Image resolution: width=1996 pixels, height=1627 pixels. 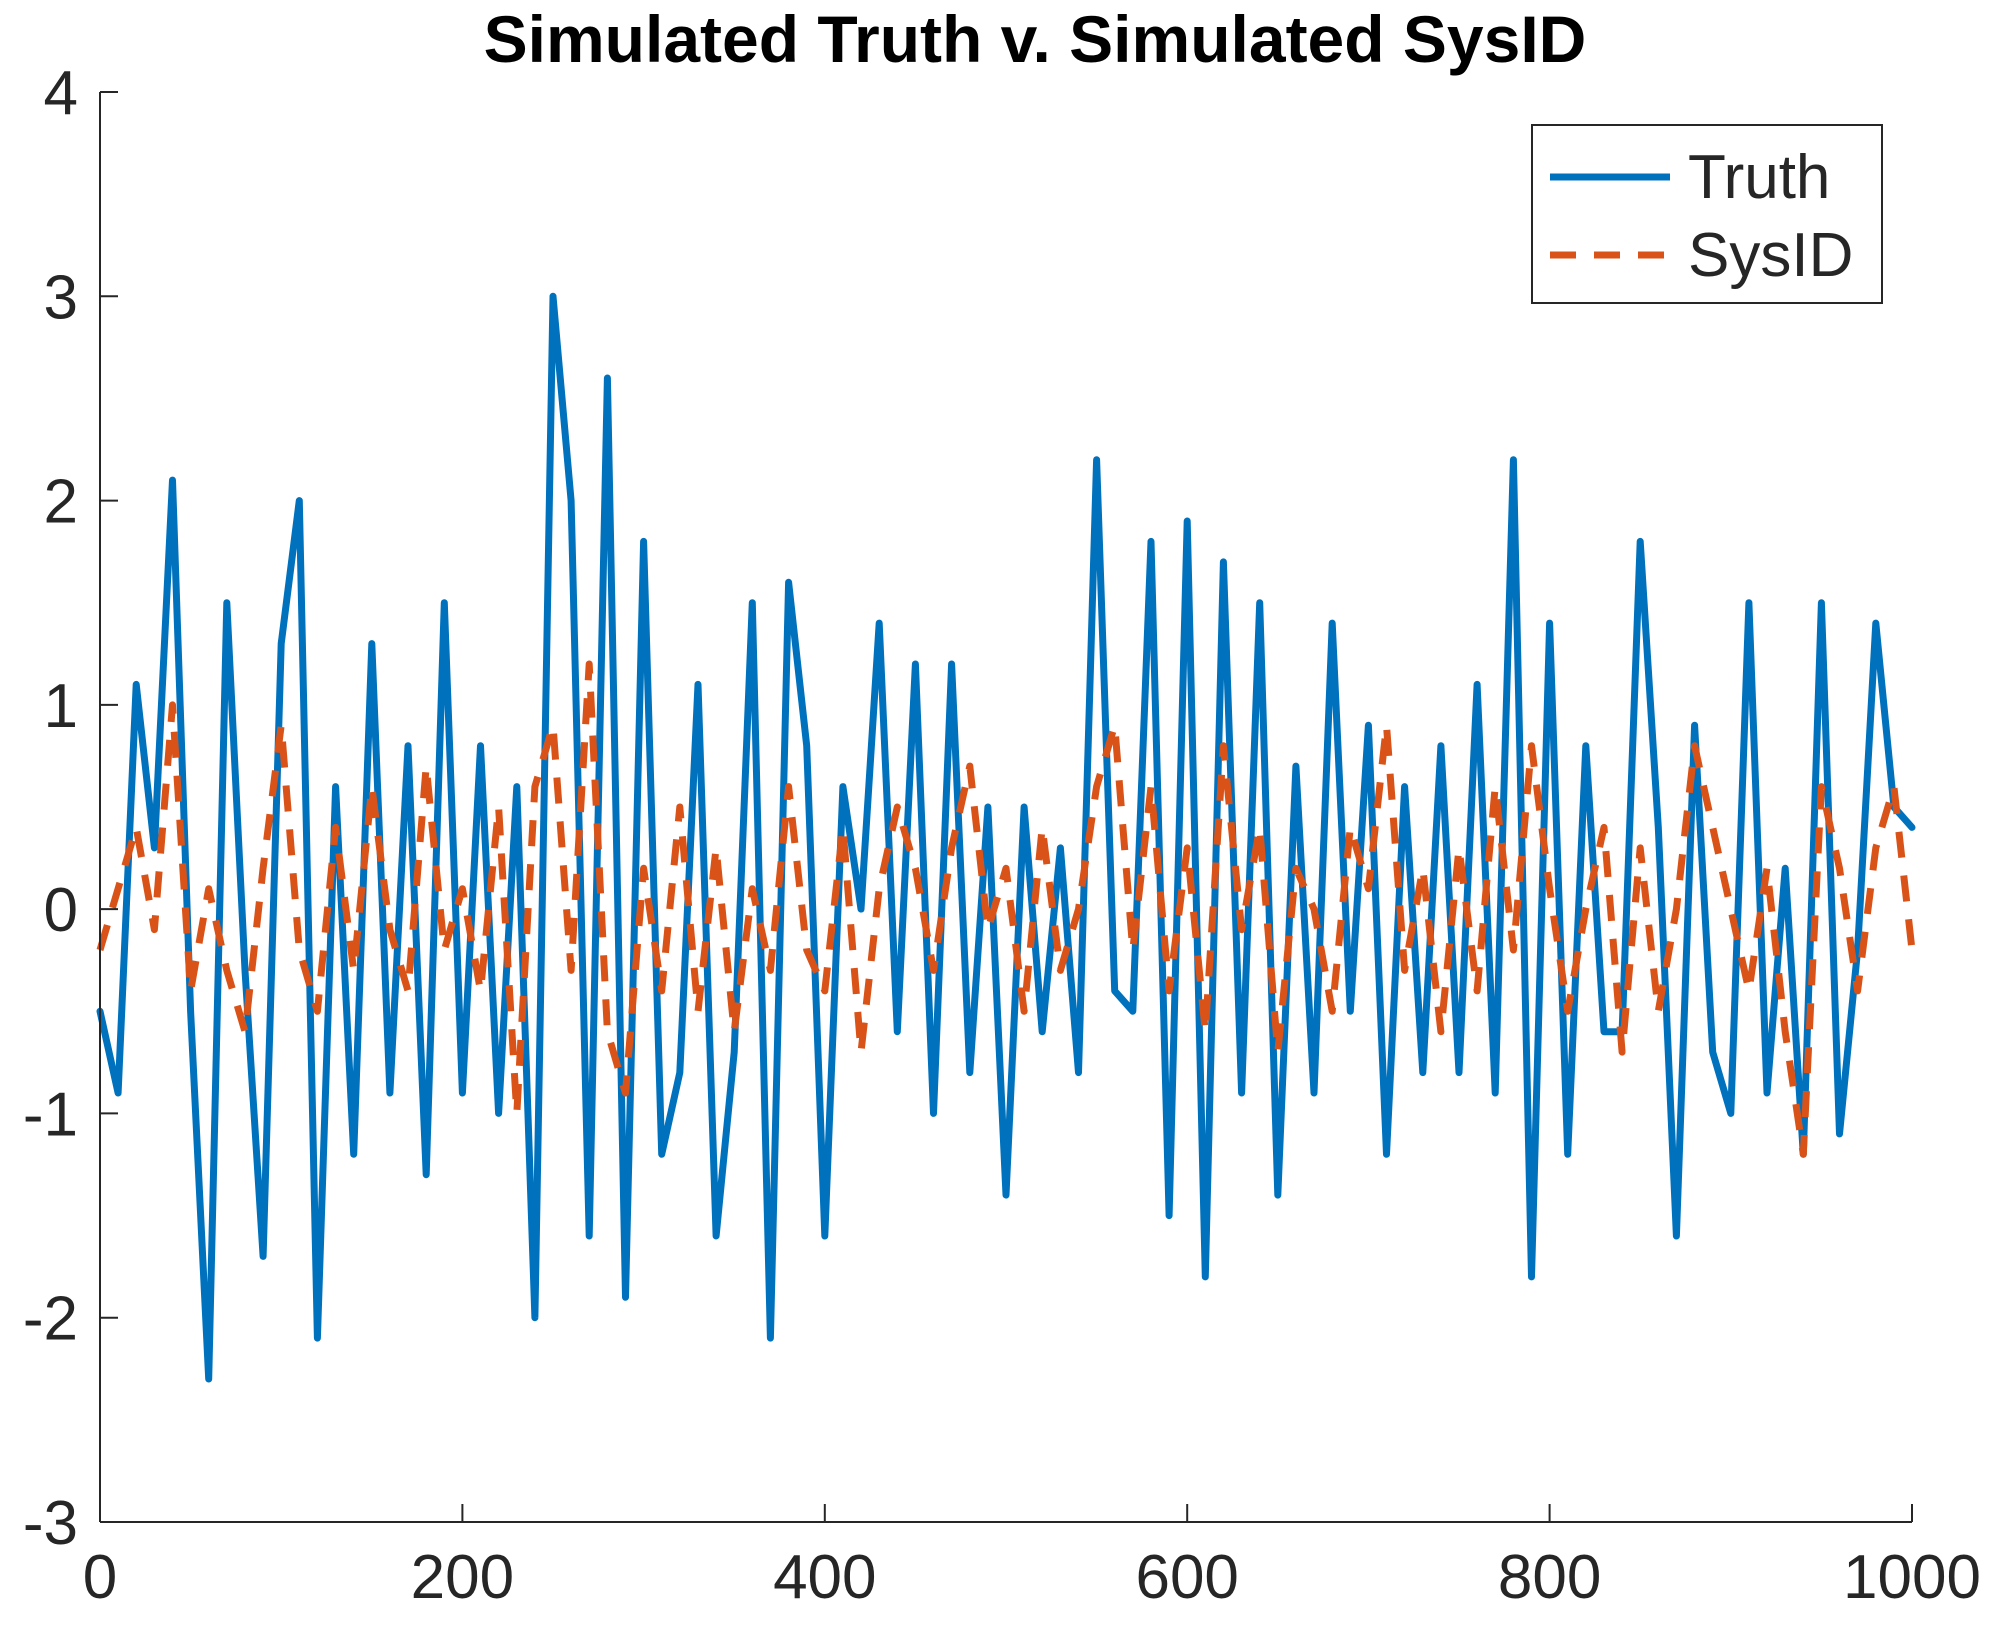 What do you see at coordinates (61, 297) in the screenshot?
I see `y-tick-label: 3` at bounding box center [61, 297].